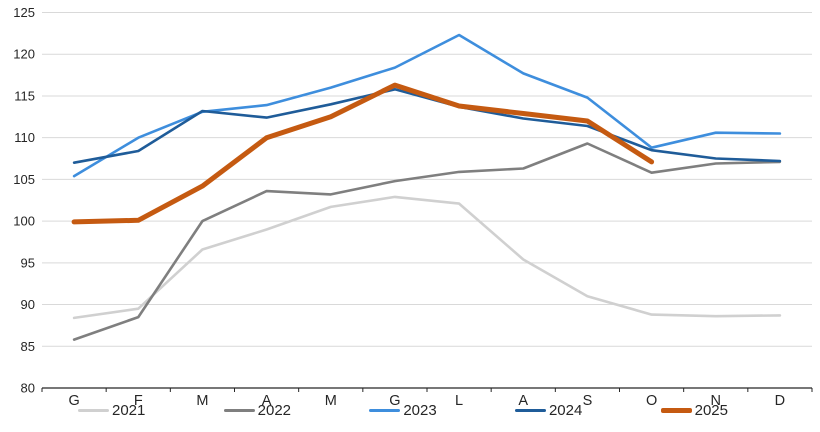  Describe the element at coordinates (588, 401) in the screenshot. I see `x-axis-month-label: S` at that location.